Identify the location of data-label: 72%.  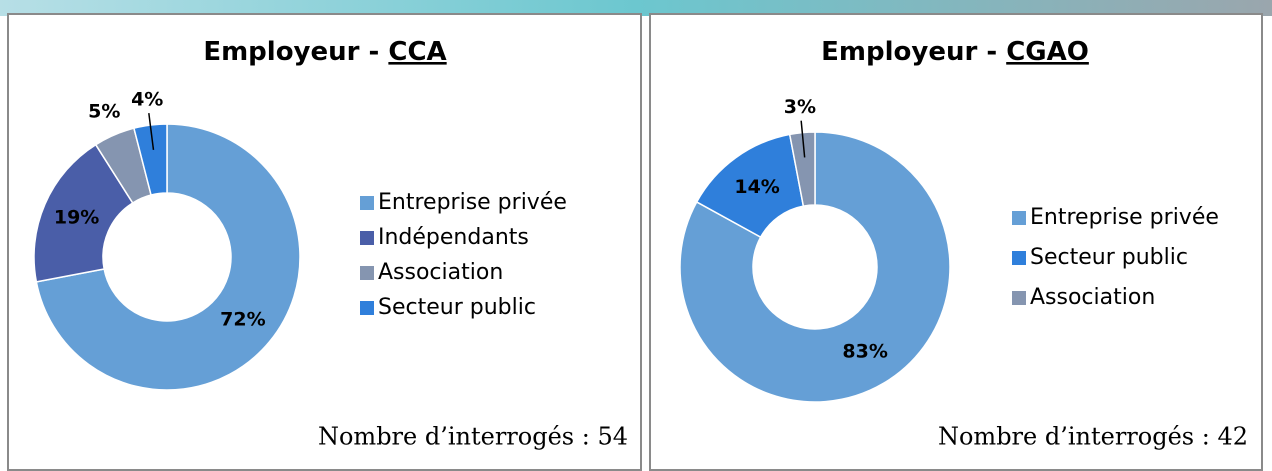
(242, 319).